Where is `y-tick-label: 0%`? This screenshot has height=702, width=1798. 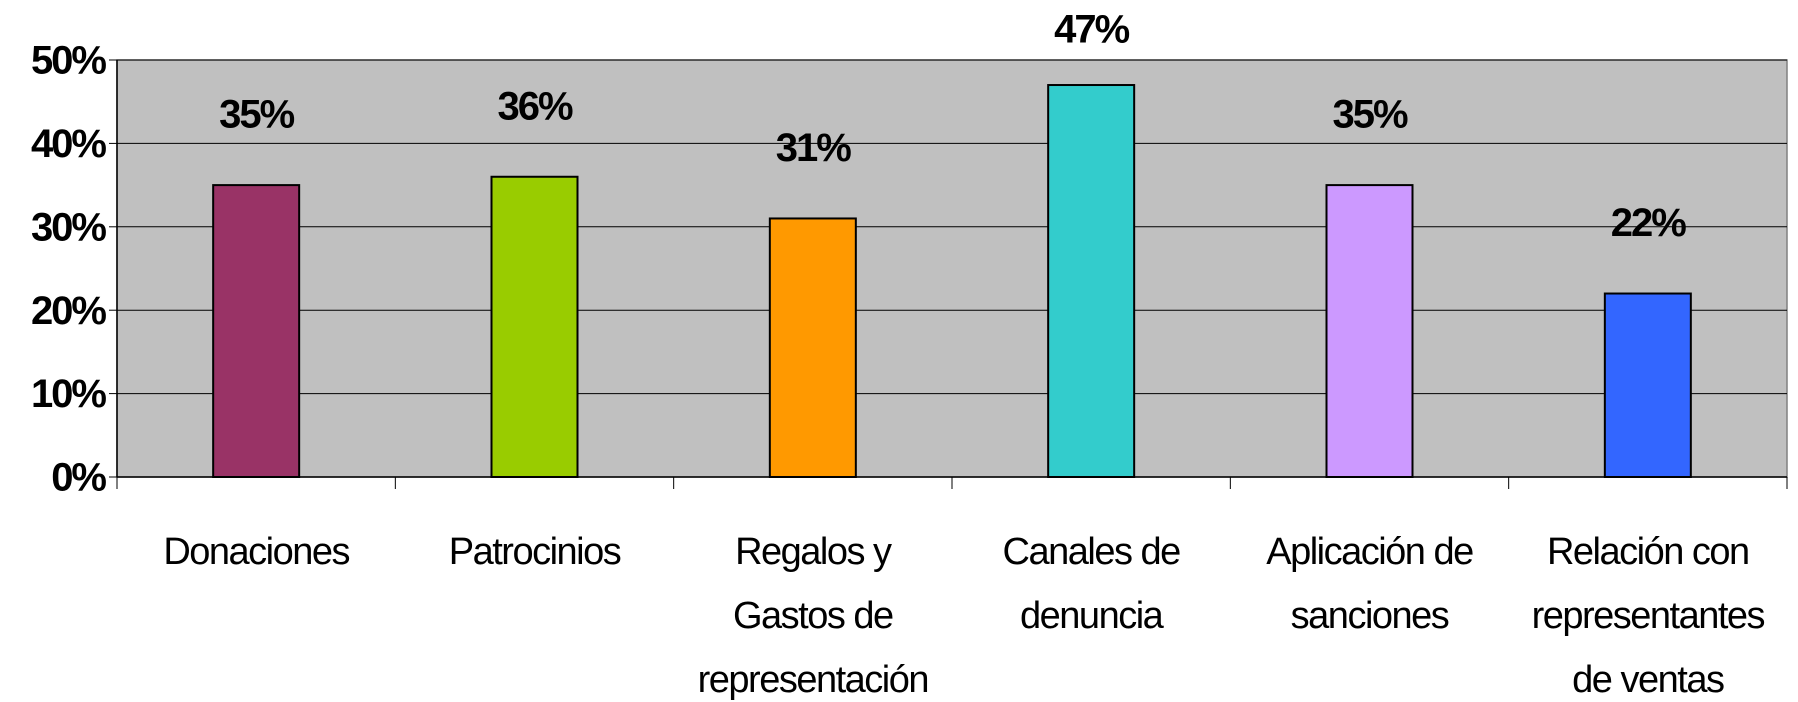 y-tick-label: 0% is located at coordinates (78, 478).